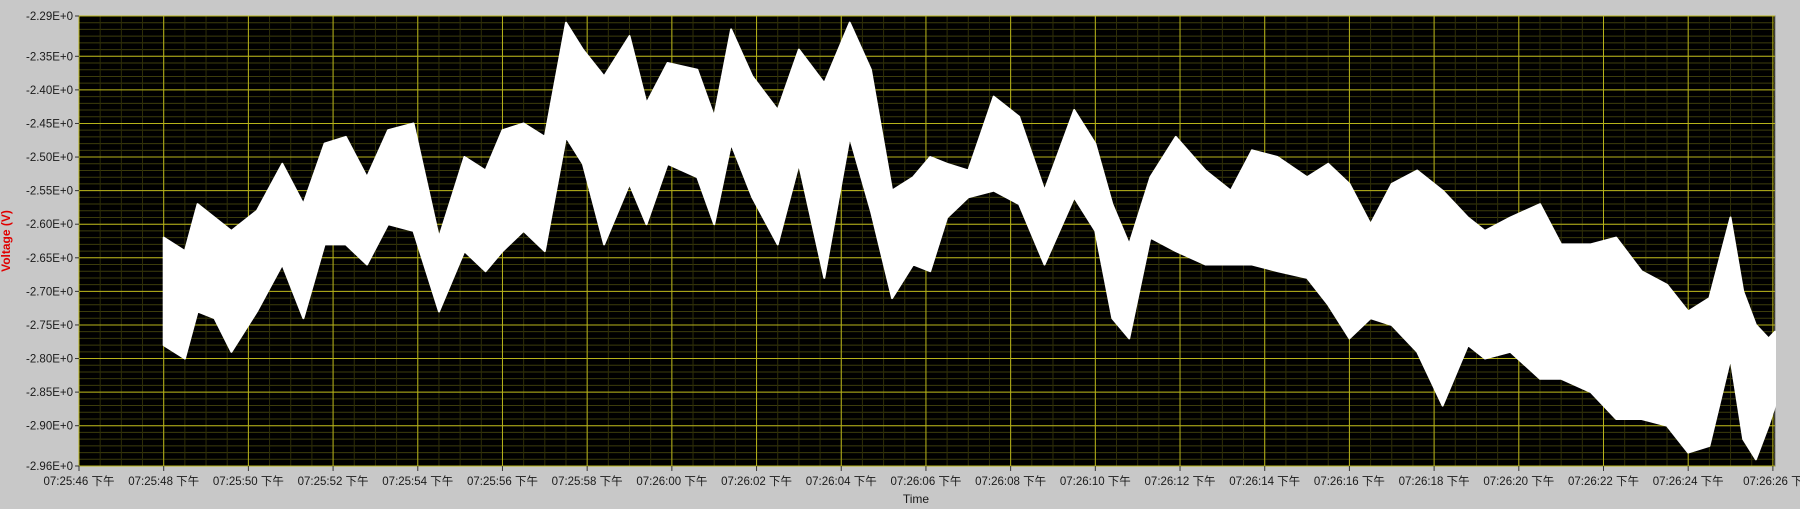  I want to click on y-tick-label: -2.96E+0, so click(49, 467).